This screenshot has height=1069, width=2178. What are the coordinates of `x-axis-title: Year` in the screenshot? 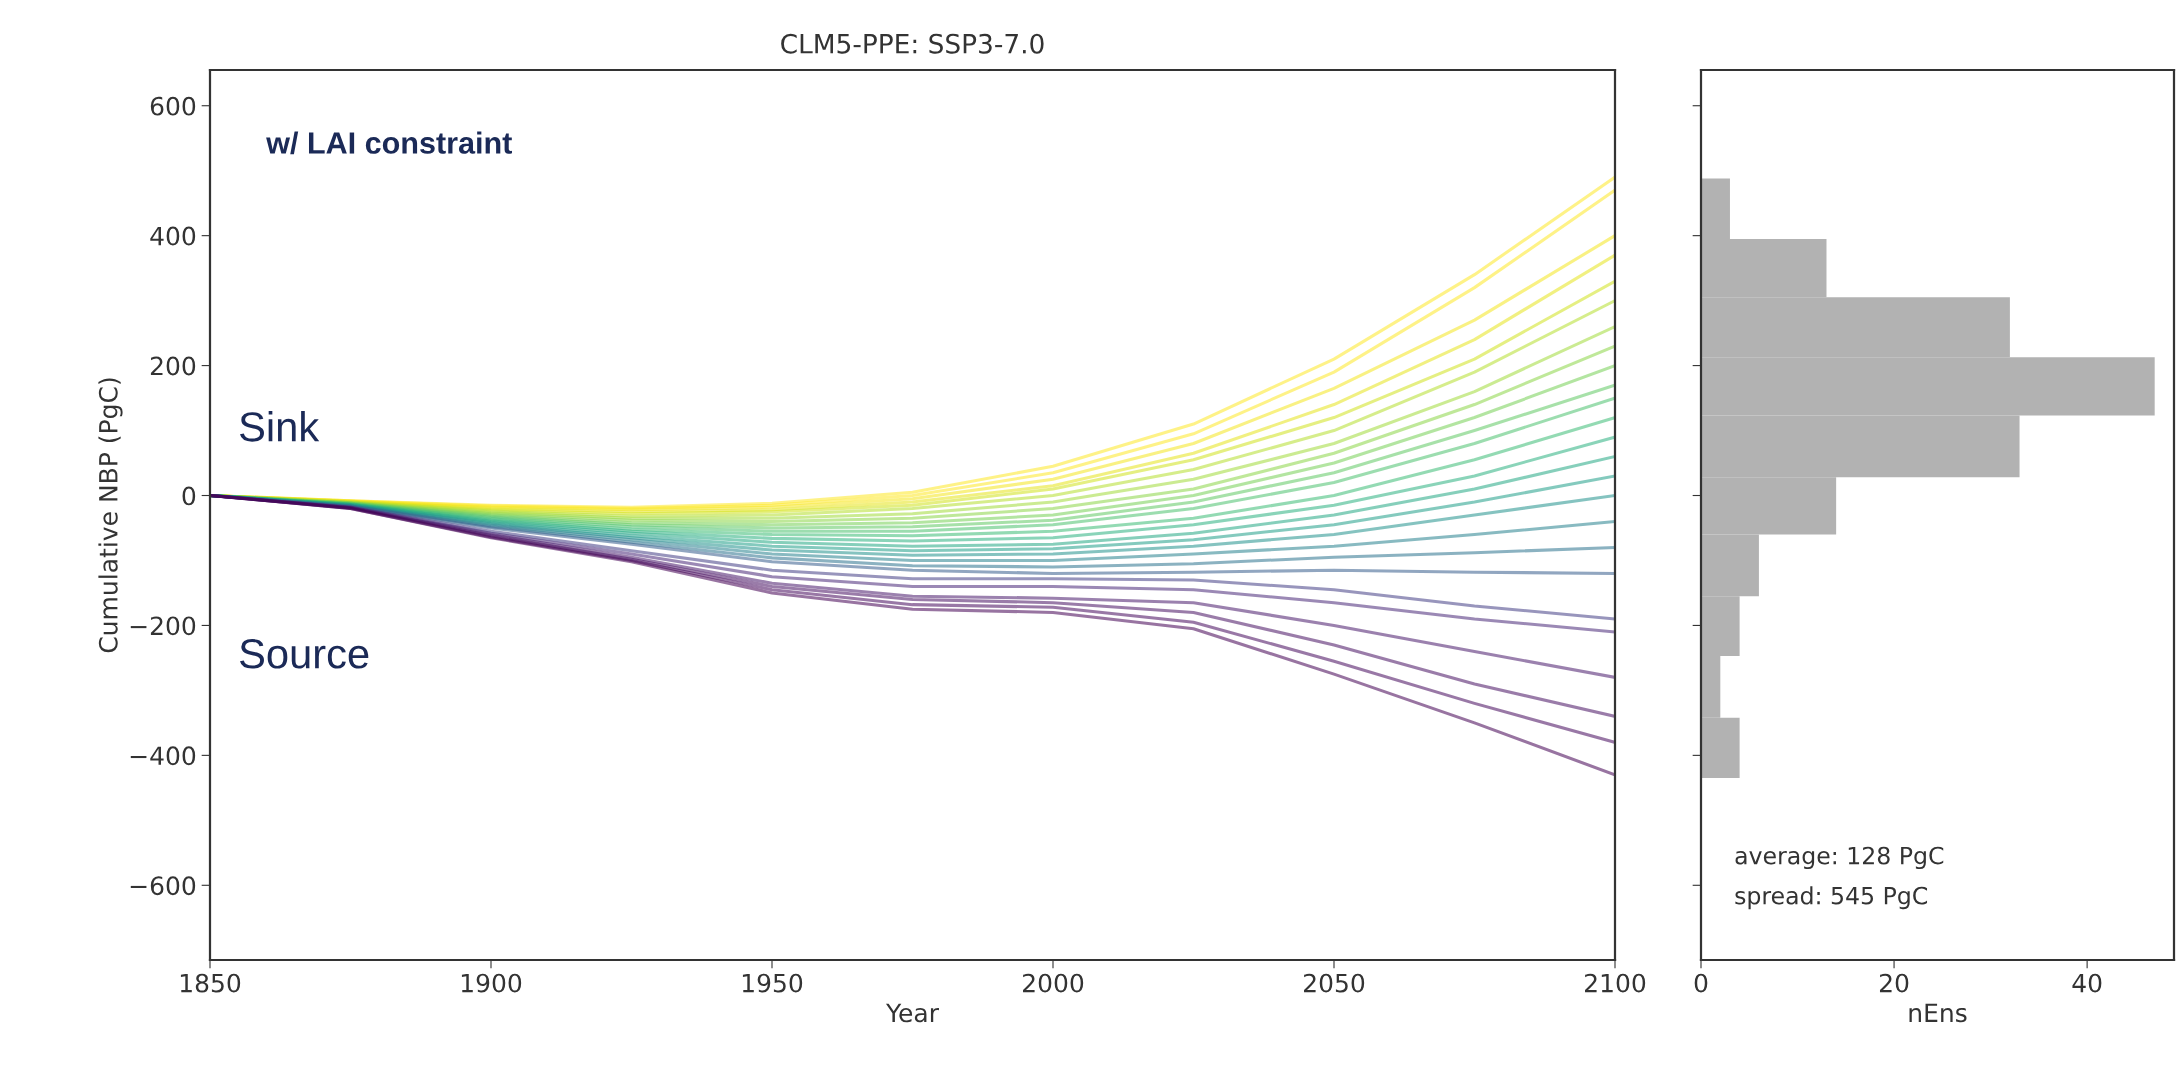 It's located at (912, 1013).